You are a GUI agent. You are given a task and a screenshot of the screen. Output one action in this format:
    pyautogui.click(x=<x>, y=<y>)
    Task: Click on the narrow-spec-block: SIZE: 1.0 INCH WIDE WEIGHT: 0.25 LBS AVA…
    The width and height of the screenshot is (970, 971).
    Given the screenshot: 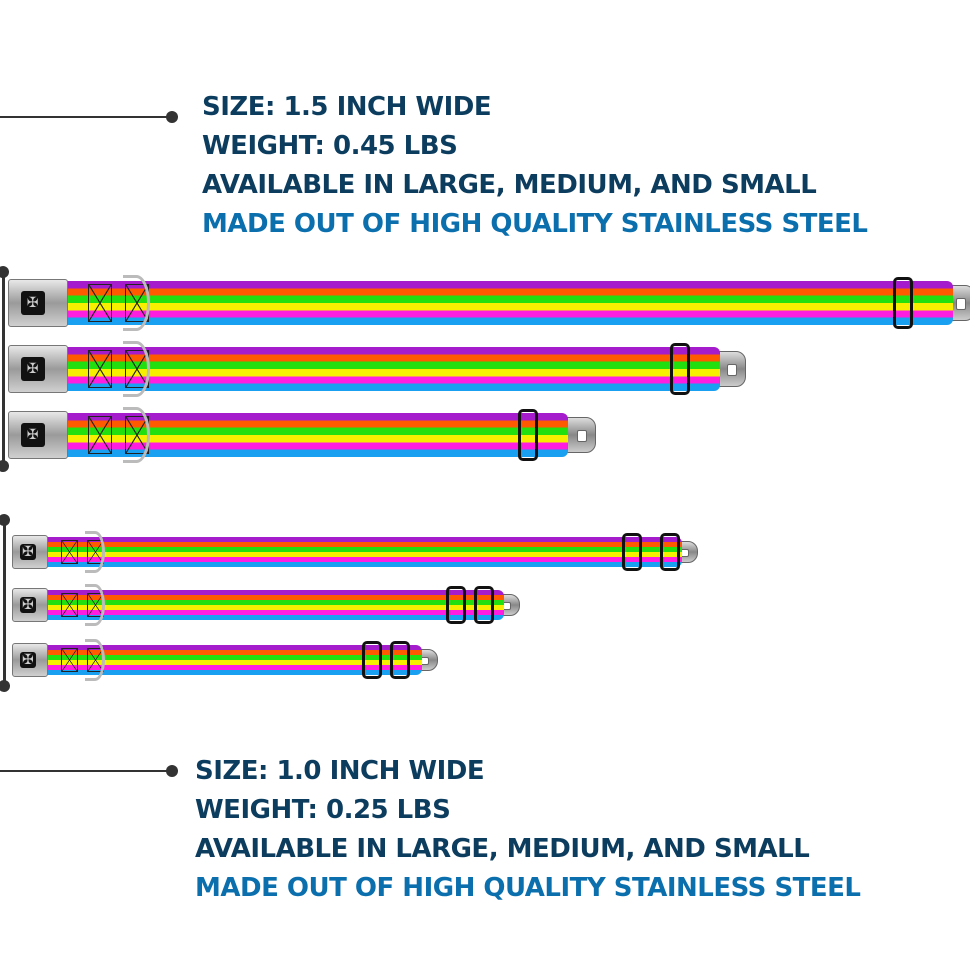 What is the action you would take?
    pyautogui.click(x=528, y=830)
    